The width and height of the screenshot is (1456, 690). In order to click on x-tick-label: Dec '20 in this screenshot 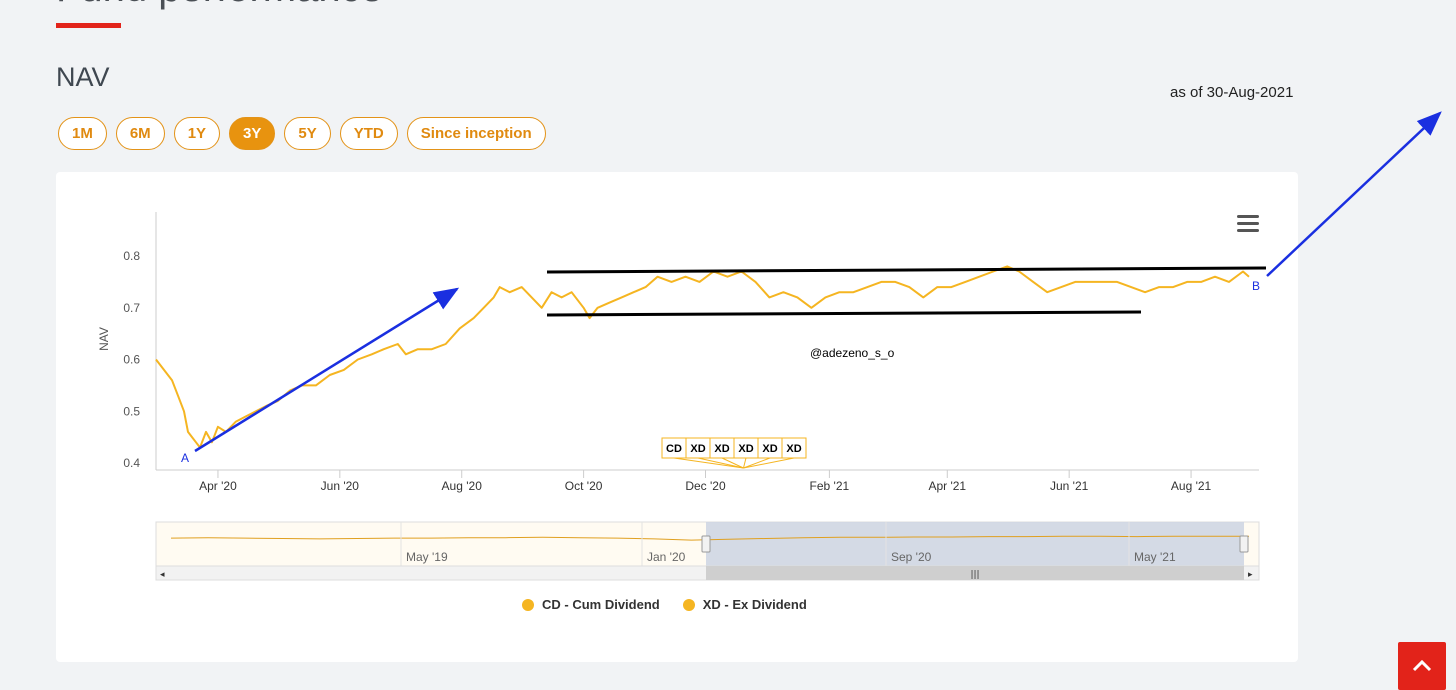, I will do `click(705, 486)`.